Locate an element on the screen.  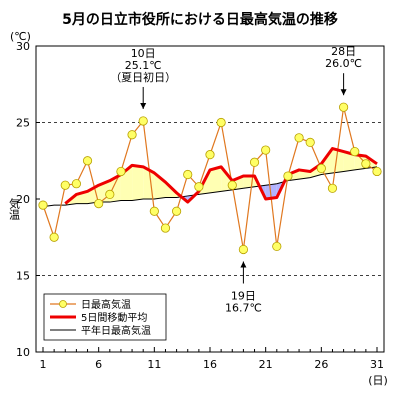
chart-title: 5月の日立市役所における日最高気温の推移 is located at coordinates (200, 19).